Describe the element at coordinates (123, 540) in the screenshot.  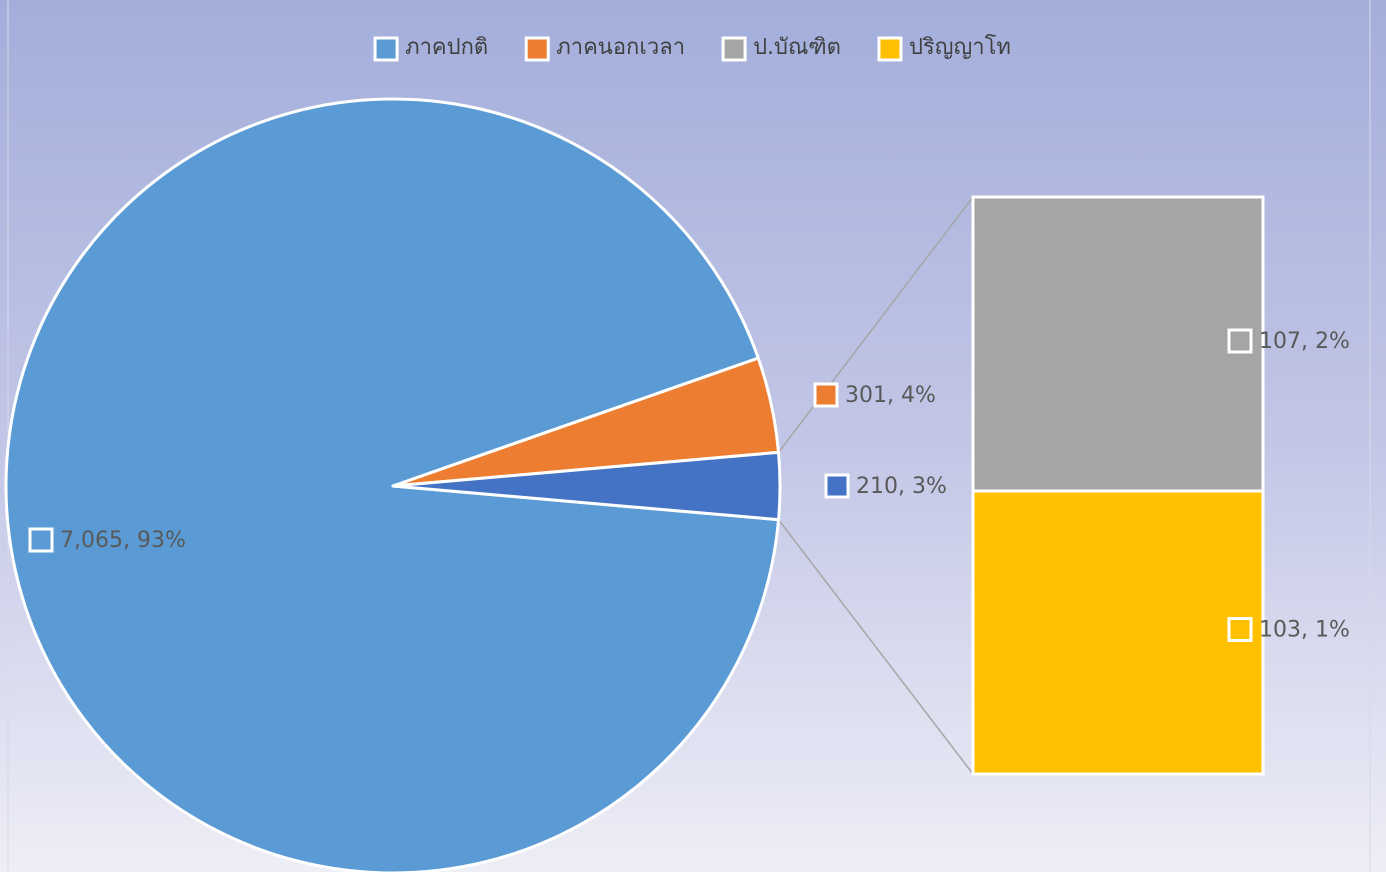
I see `data-label: 7,065, 93%` at that location.